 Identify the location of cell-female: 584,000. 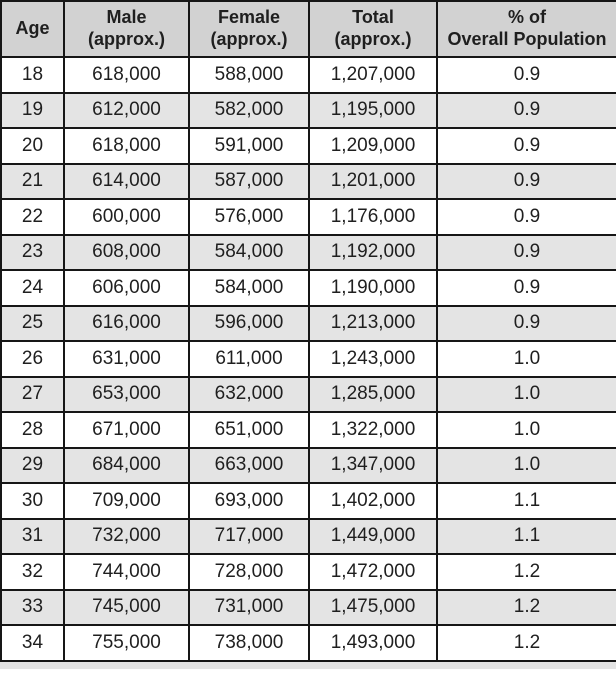
(249, 288).